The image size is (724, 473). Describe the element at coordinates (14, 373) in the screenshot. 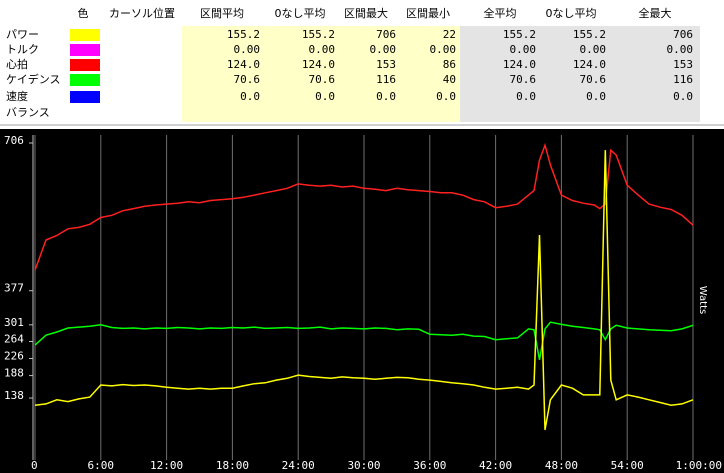

I see `y-tick-label: 188` at that location.